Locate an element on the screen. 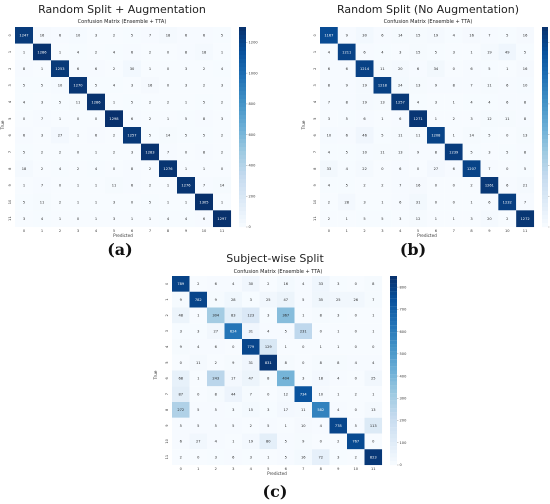 This screenshot has height=504, width=550. cell-label-4-0: 7 is located at coordinates (329, 102).